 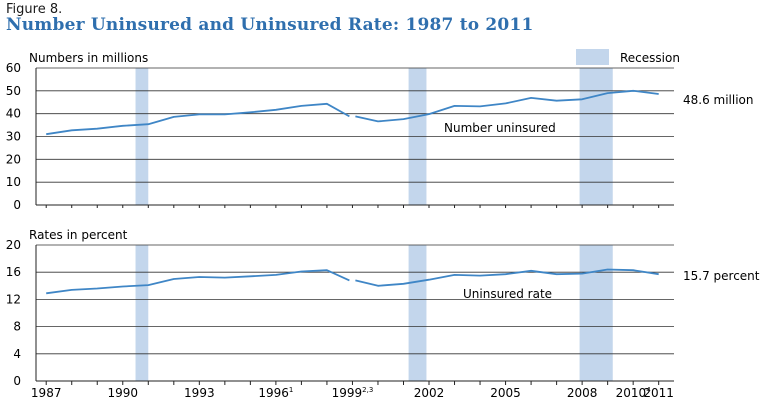 What do you see at coordinates (507, 294) in the screenshot?
I see `series-label: Uninsured rate` at bounding box center [507, 294].